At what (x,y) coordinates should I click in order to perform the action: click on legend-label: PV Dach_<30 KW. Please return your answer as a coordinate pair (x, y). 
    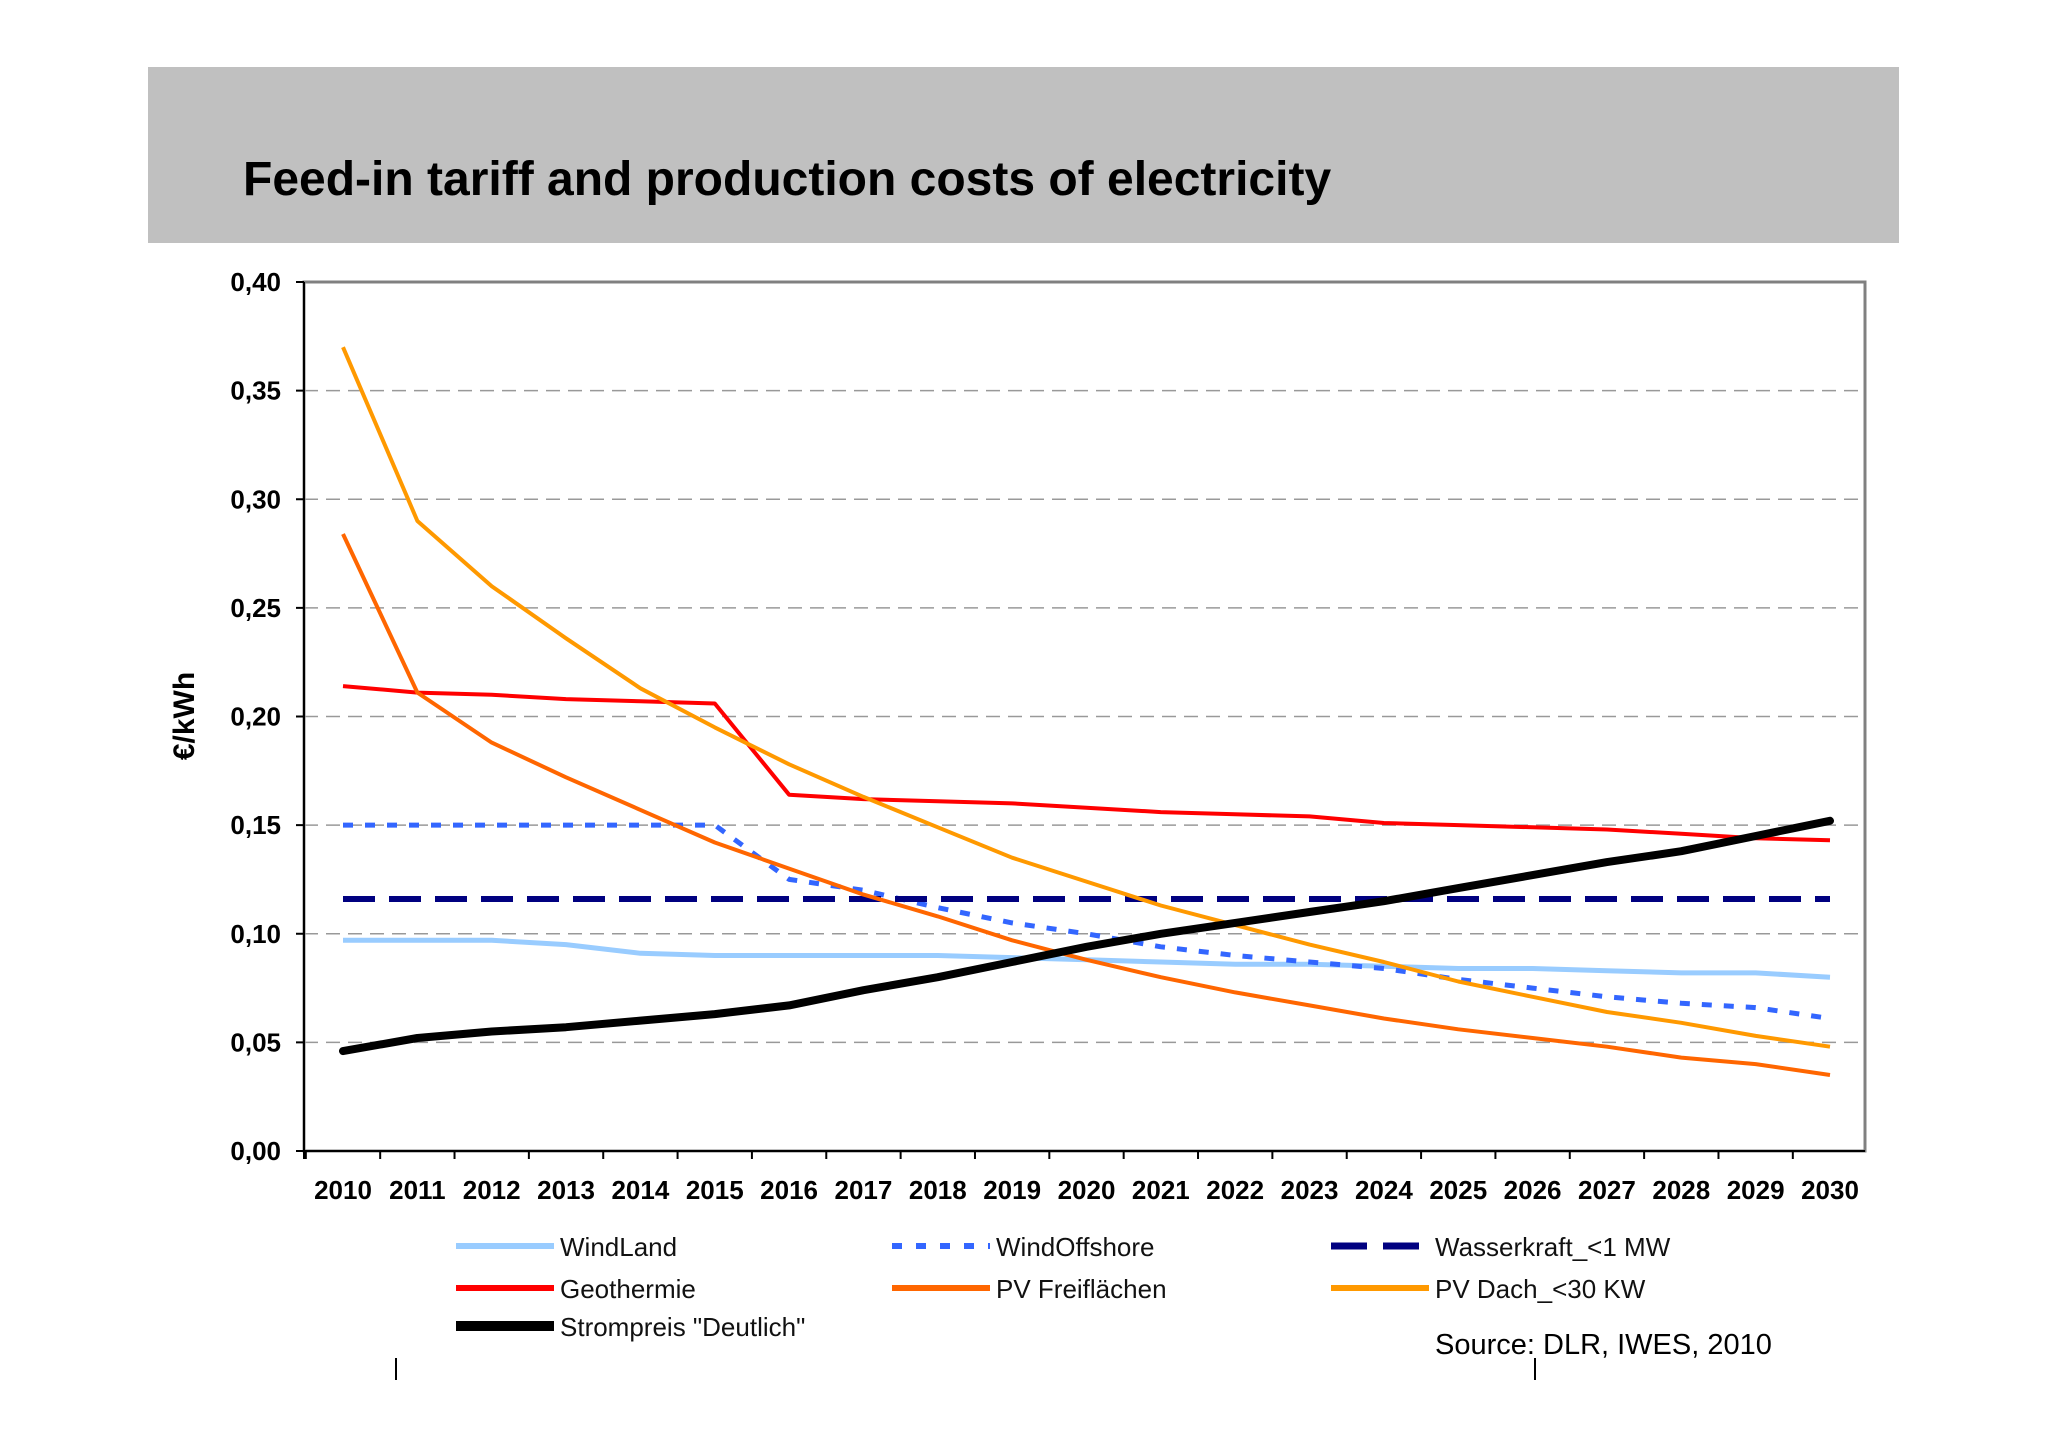
    Looking at the image, I should click on (1540, 1289).